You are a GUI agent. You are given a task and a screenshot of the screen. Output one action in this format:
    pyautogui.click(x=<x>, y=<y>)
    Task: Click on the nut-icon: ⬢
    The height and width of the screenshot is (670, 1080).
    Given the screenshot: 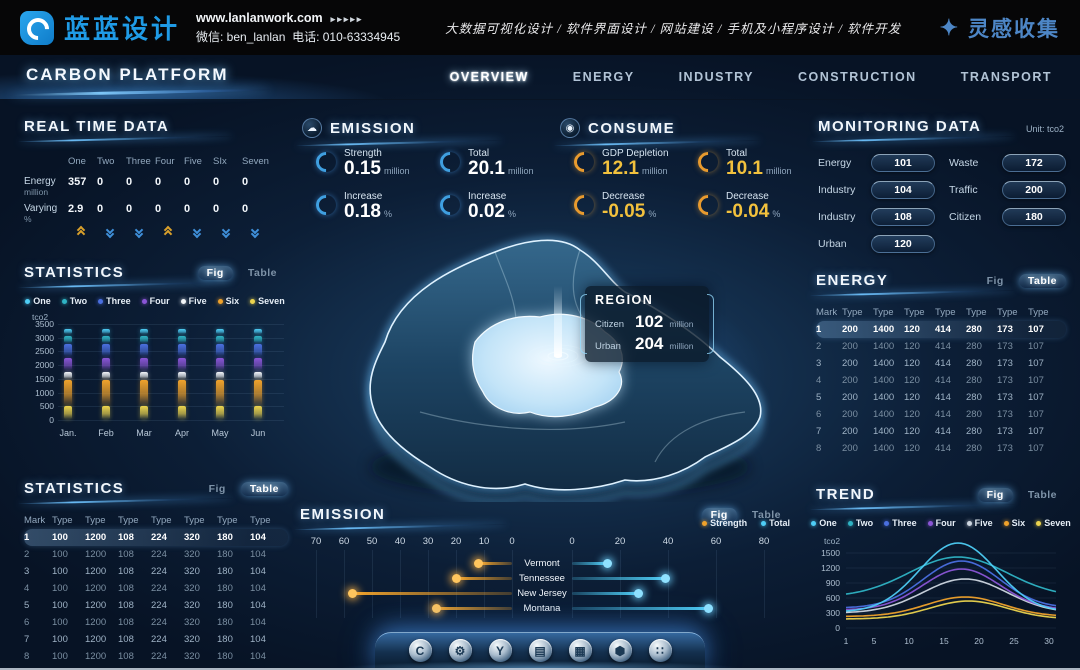 What is the action you would take?
    pyautogui.click(x=620, y=650)
    